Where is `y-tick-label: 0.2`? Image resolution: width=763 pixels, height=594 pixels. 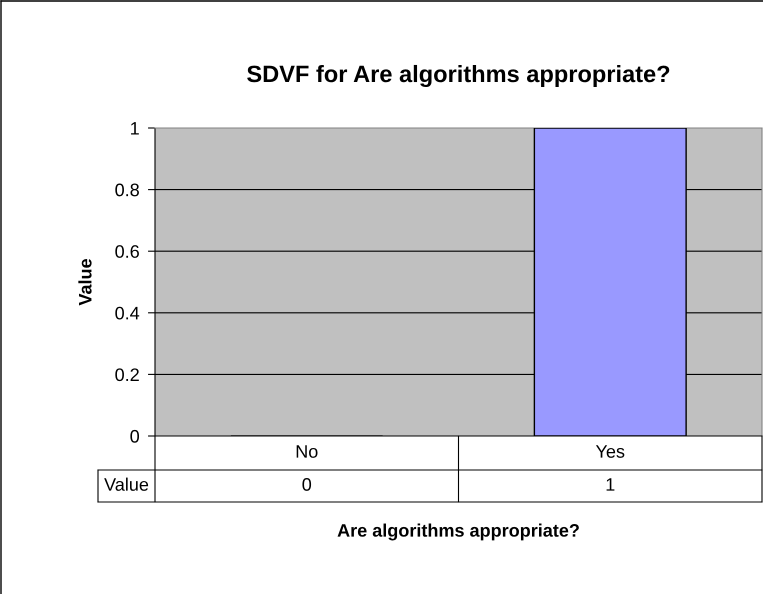
y-tick-label: 0.2 is located at coordinates (127, 375).